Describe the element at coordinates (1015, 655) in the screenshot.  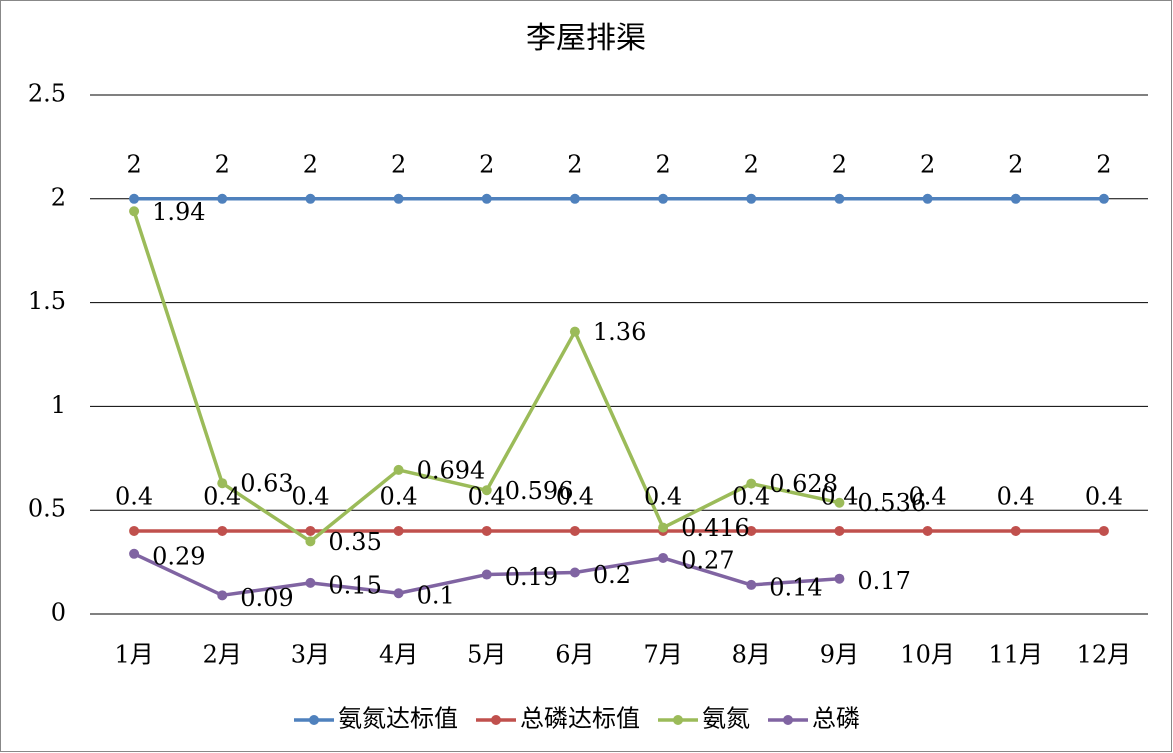
I see `x-tick-label: 11月` at that location.